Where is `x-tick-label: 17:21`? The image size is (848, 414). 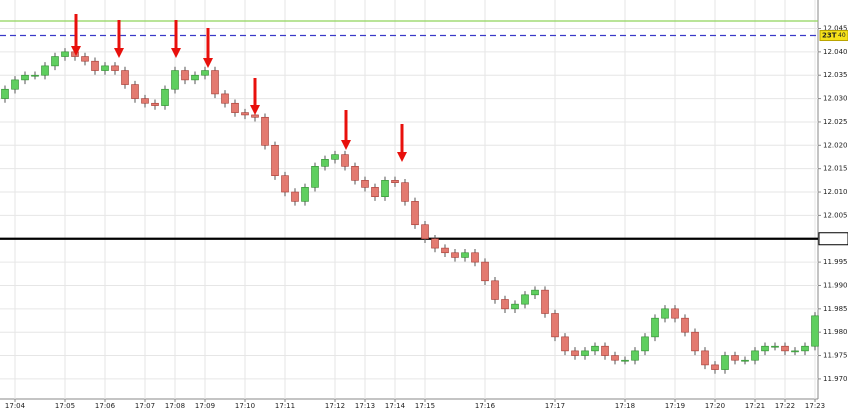 x-tick-label: 17:21 is located at coordinates (755, 406).